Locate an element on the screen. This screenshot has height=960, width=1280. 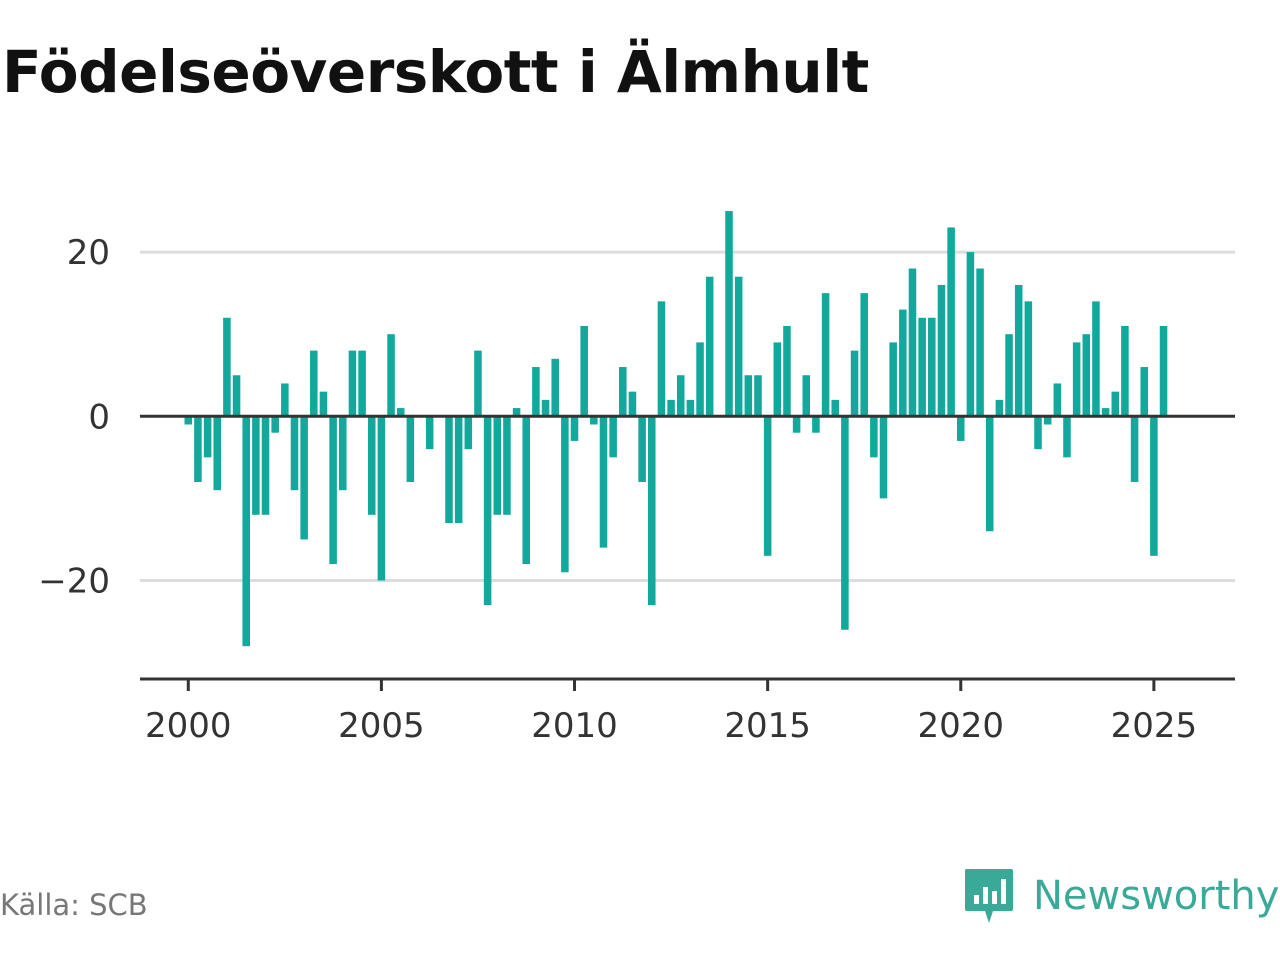
x-tick-label: 2005 is located at coordinates (381, 726).